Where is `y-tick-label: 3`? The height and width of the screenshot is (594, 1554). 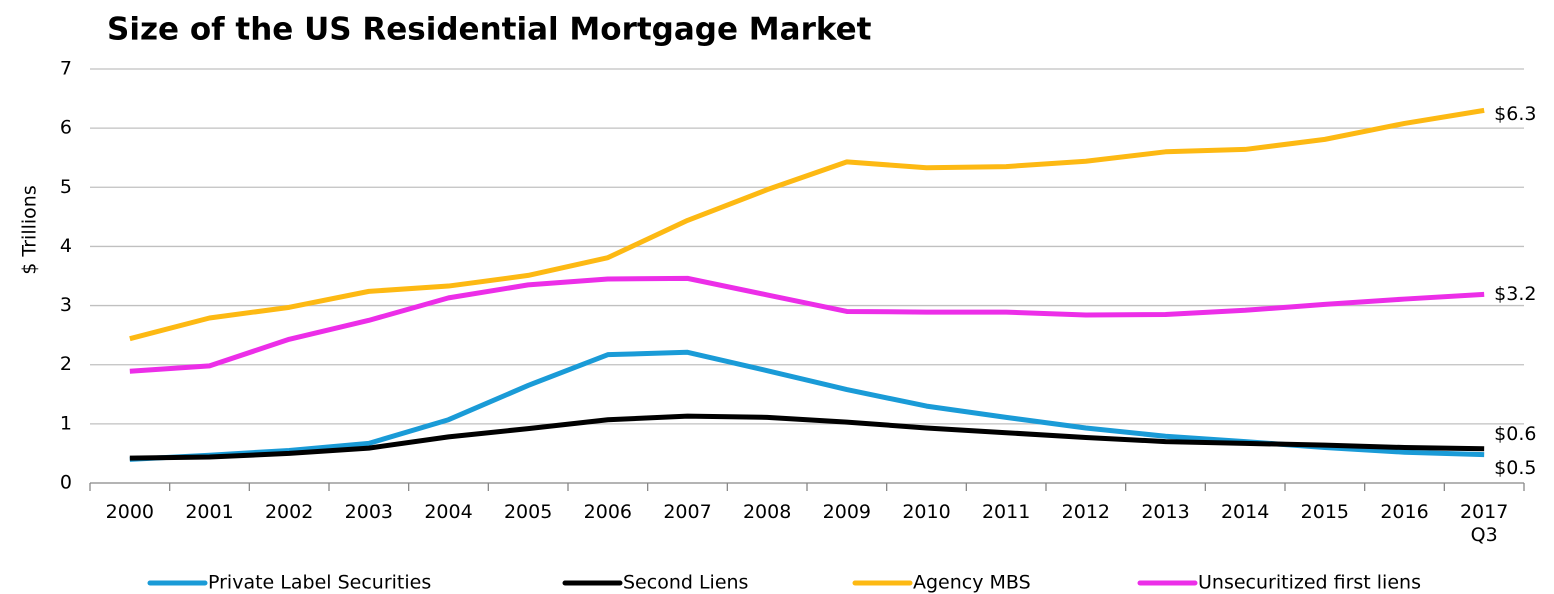
y-tick-label: 3 is located at coordinates (66, 305).